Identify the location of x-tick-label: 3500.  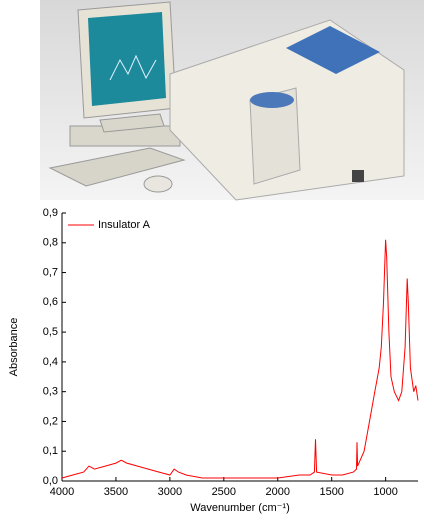
(116, 492).